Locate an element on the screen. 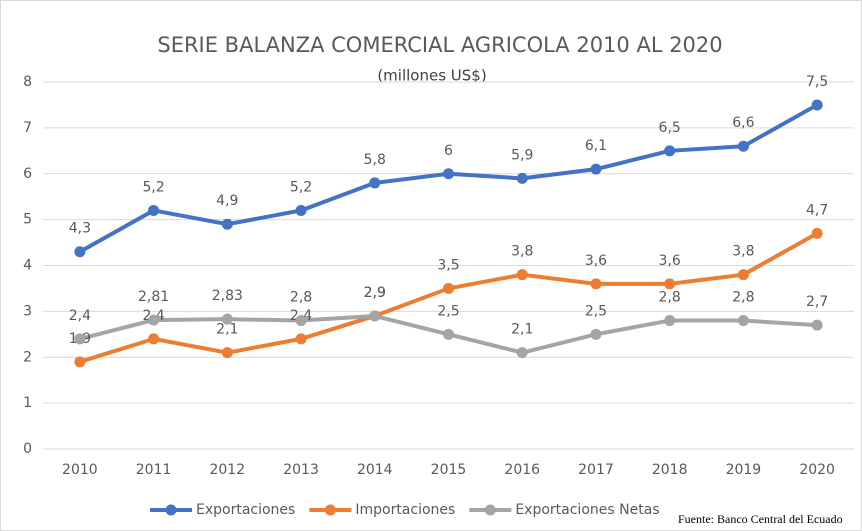 This screenshot has width=862, height=531. data-label: 5,8 is located at coordinates (375, 160).